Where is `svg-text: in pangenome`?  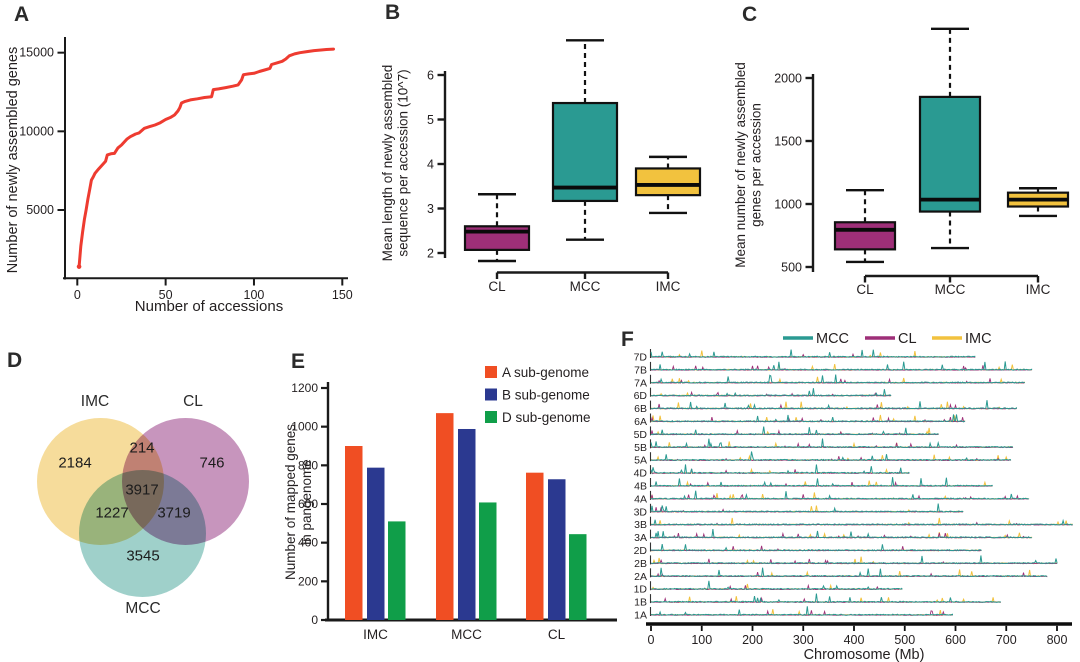
svg-text: in pangenome is located at coordinates (306, 502).